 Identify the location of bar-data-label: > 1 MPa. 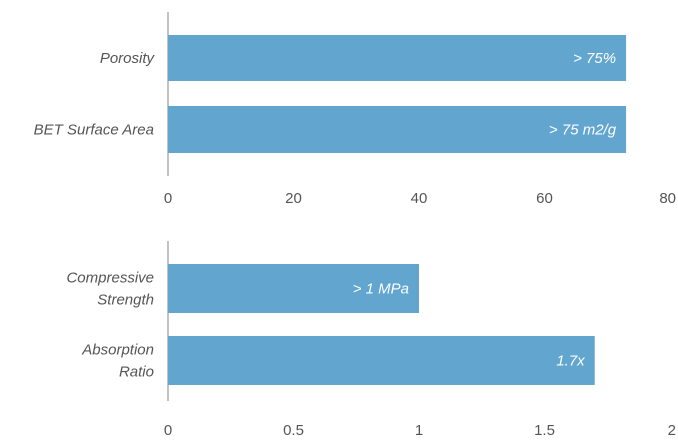
(381, 289).